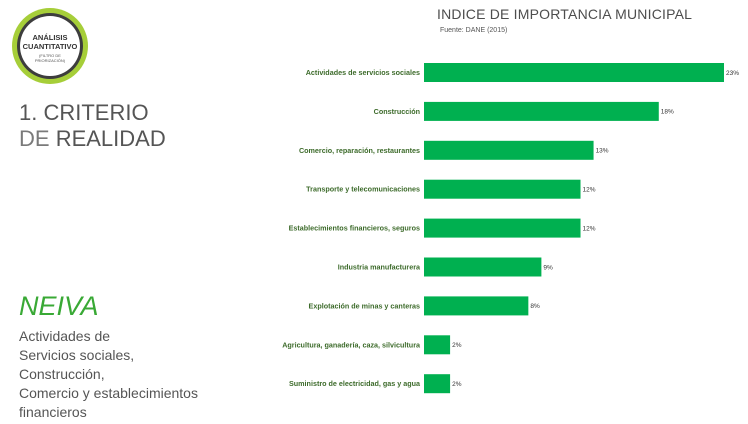 This screenshot has height=424, width=748. Describe the element at coordinates (354, 228) in the screenshot. I see `category-label: Establecimientos financieros, seguros` at that location.